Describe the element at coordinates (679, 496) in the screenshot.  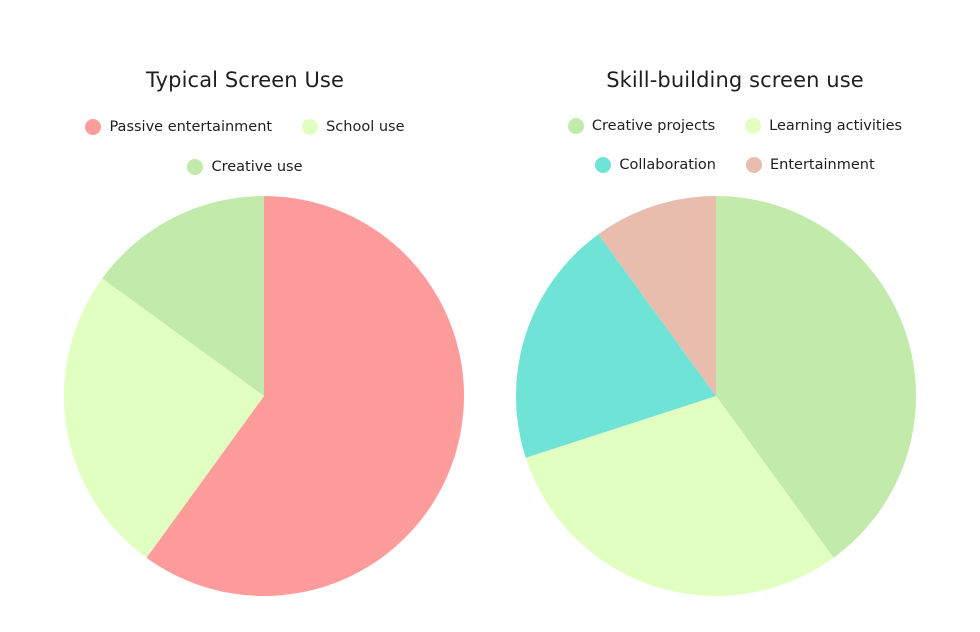
I see `pie-slice-learning-activities` at that location.